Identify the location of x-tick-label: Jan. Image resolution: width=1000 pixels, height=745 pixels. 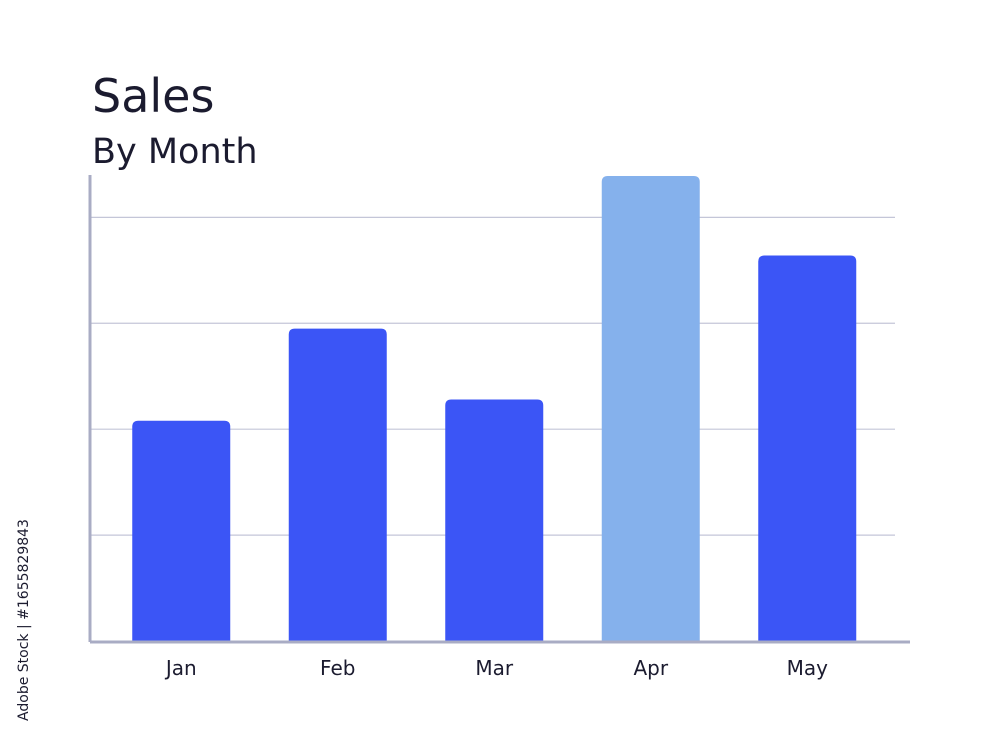
(180, 668).